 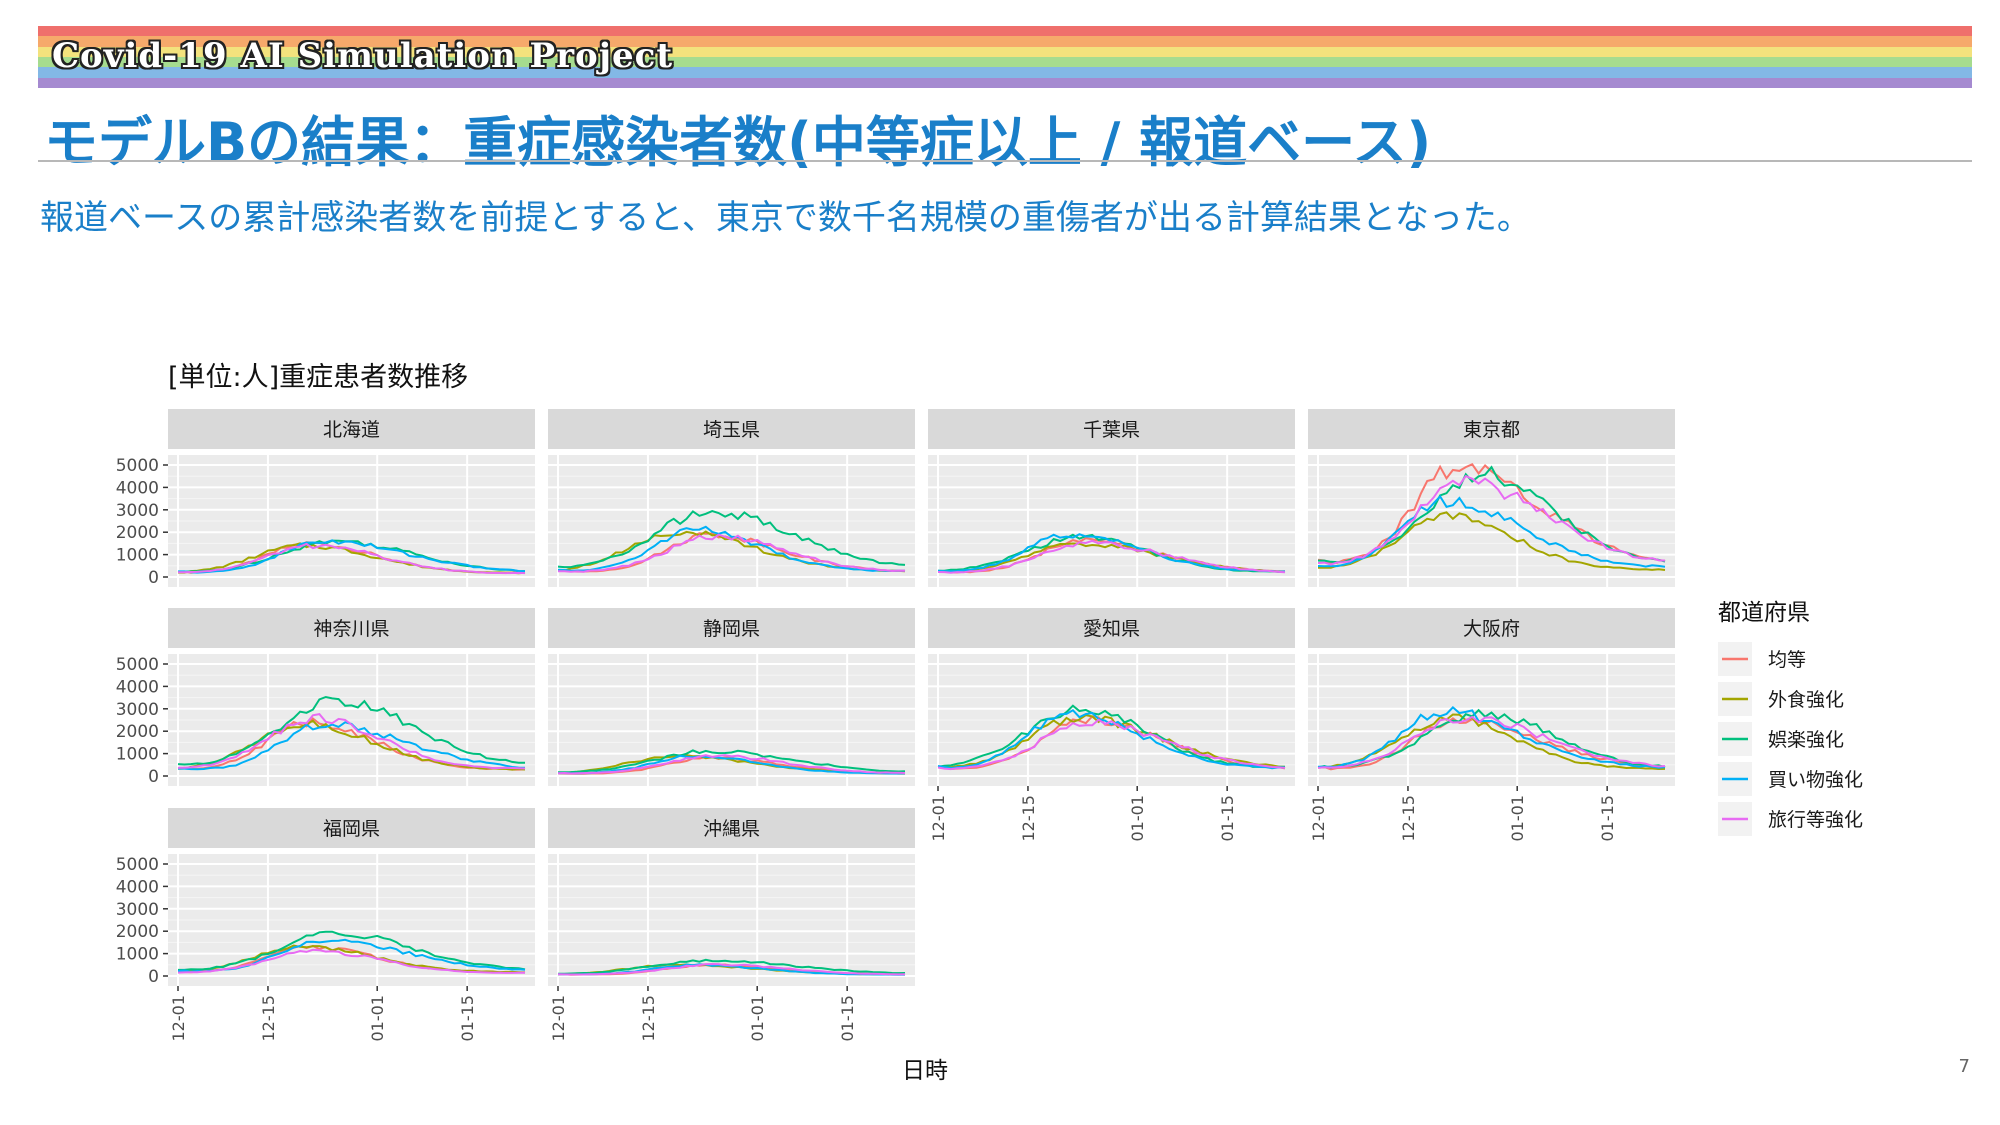 What do you see at coordinates (137, 556) in the screenshot?
I see `panel-1-ytick-label: 1000` at bounding box center [137, 556].